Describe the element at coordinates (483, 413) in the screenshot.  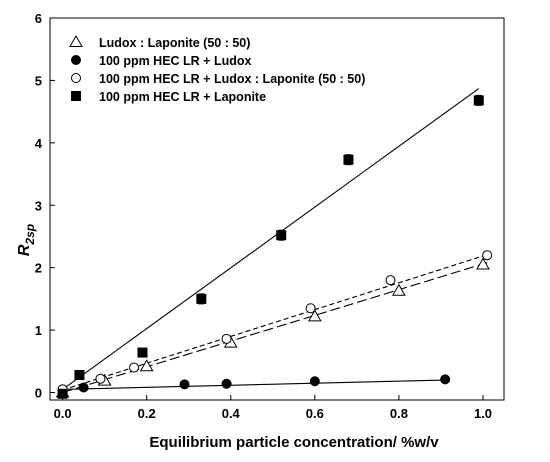
I see `x-tick-label: 1.0` at that location.